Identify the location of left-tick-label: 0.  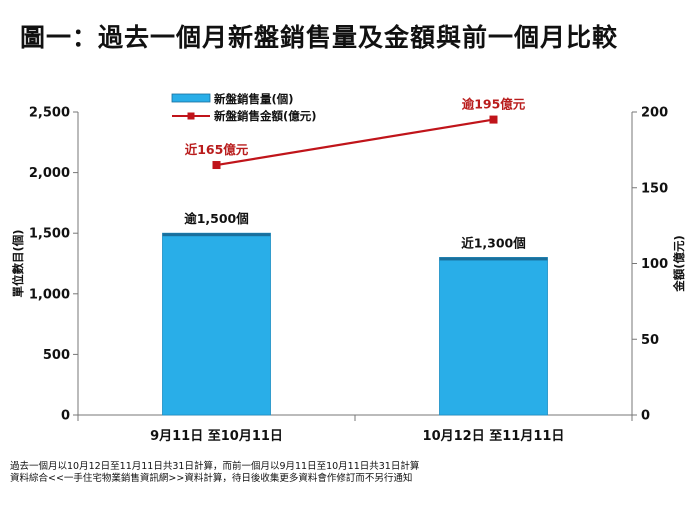
(65, 416).